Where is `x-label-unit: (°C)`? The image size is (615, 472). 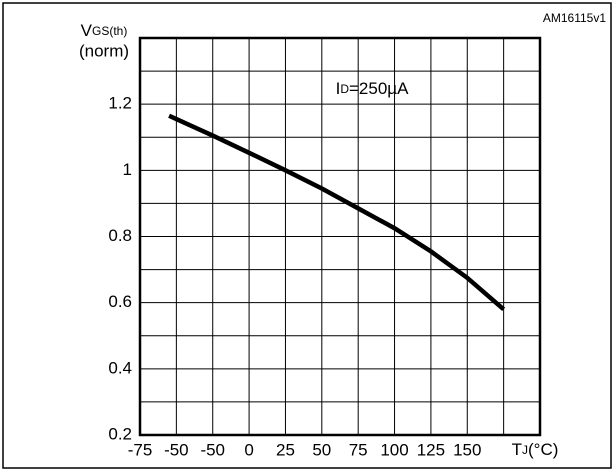 x-label-unit: (°C) is located at coordinates (543, 449).